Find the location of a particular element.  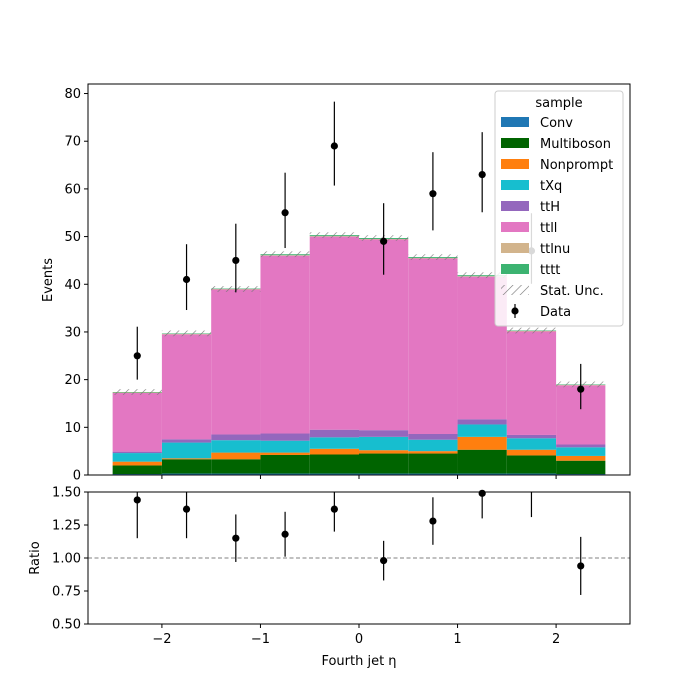

legend-label-multiboson: Multiboson is located at coordinates (575, 144).